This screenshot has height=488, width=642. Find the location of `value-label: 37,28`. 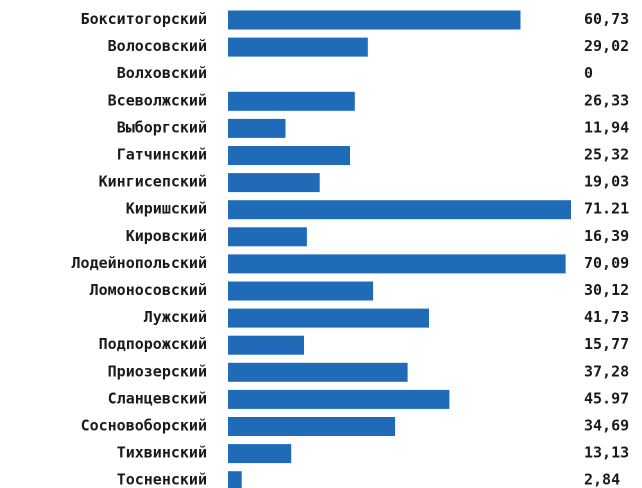

value-label: 37,28 is located at coordinates (606, 371).